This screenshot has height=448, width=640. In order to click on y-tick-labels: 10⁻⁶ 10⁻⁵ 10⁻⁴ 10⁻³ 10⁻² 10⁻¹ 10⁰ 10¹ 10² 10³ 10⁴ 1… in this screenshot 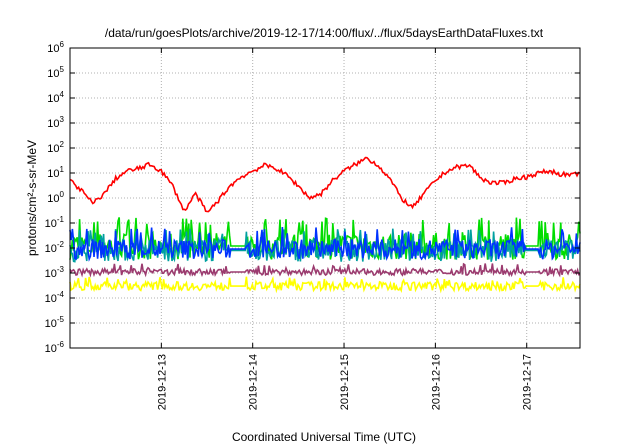, I will do `click(55, 197)`.